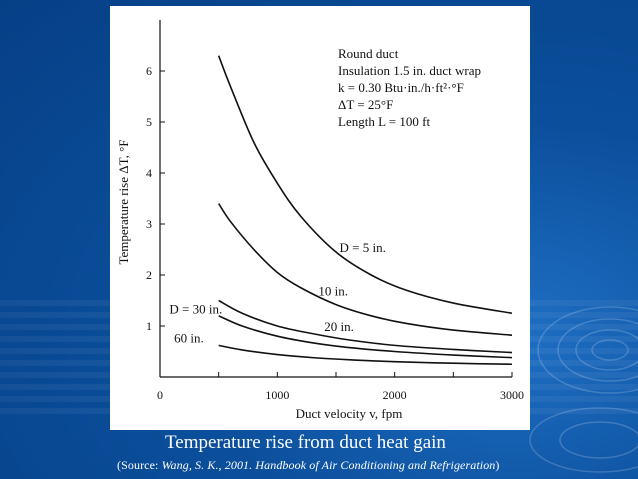  Describe the element at coordinates (339, 326) in the screenshot. I see `series-label-2: 20 in.` at that location.